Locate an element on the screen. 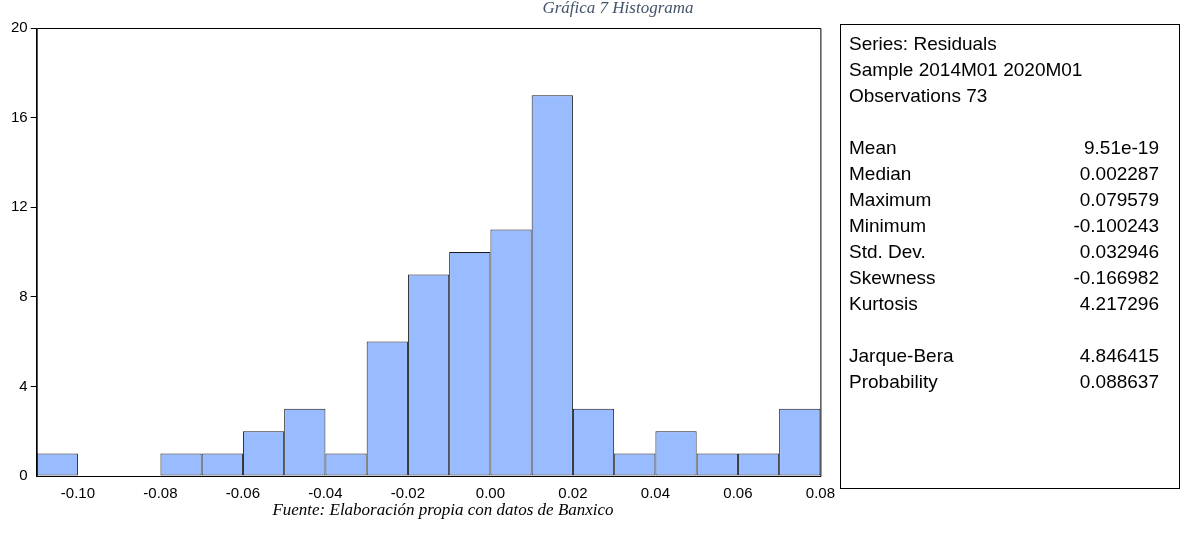 This screenshot has width=1196, height=546. chart-title: Gráfica 7 Histograma is located at coordinates (618, 8).